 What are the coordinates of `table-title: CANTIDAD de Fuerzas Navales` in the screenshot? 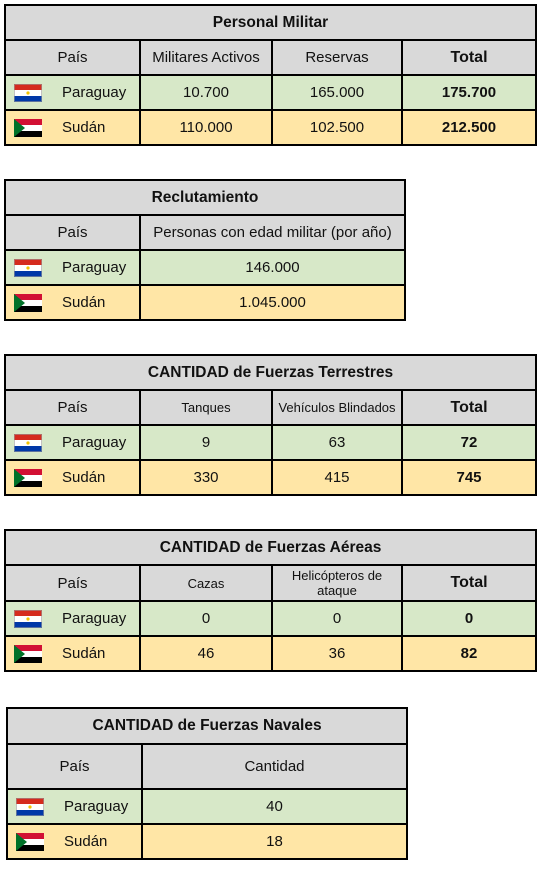 It's located at (207, 726).